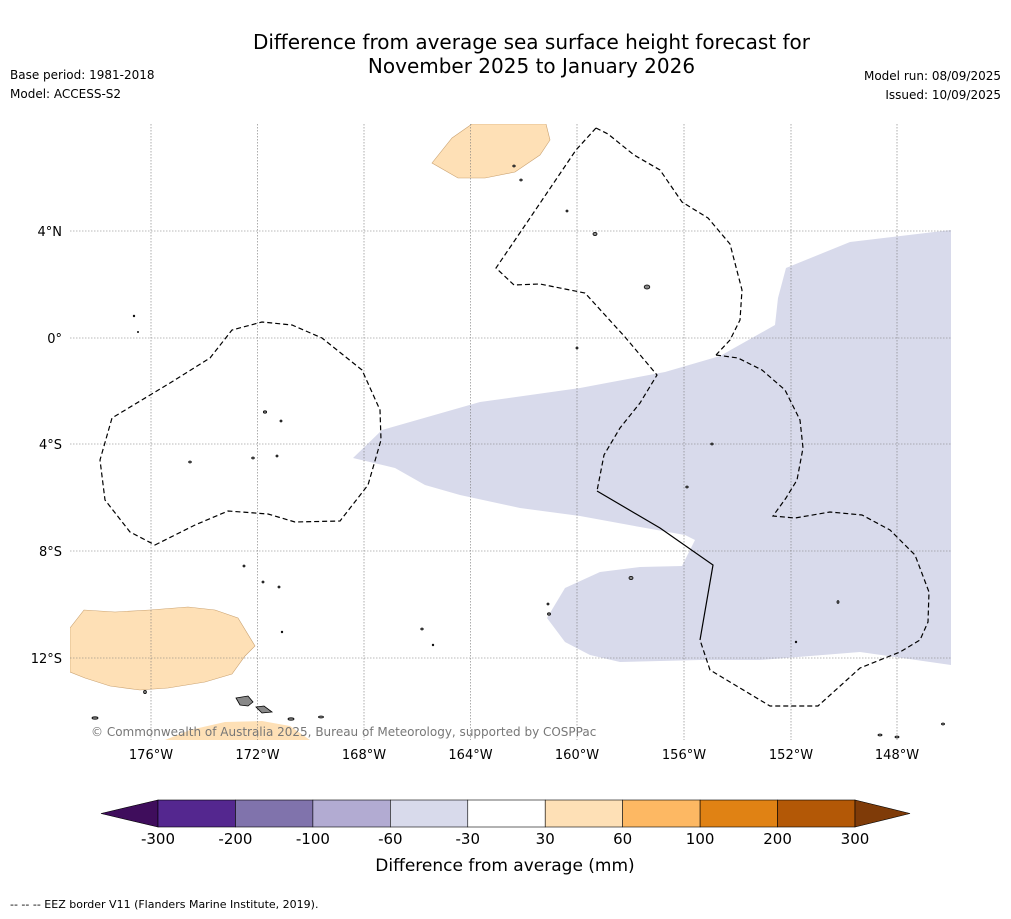 This screenshot has width=1011, height=919. I want to click on colorbar-extend-high, so click(882, 813).